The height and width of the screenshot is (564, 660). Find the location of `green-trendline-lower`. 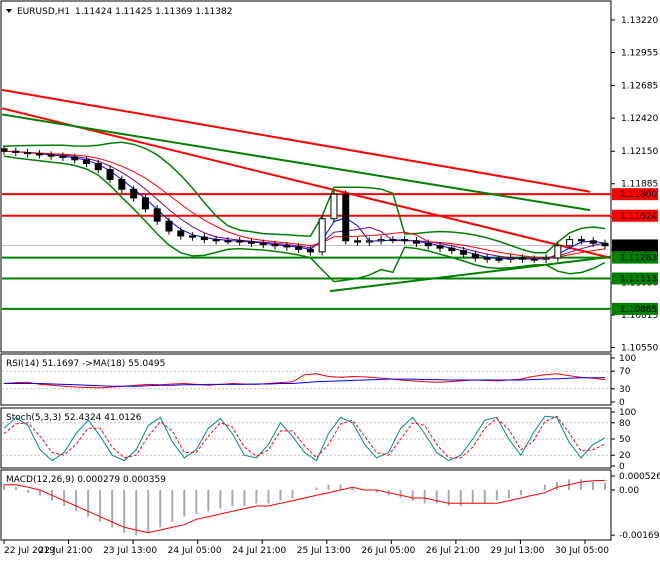

green-trendline-lower is located at coordinates (470, 274).